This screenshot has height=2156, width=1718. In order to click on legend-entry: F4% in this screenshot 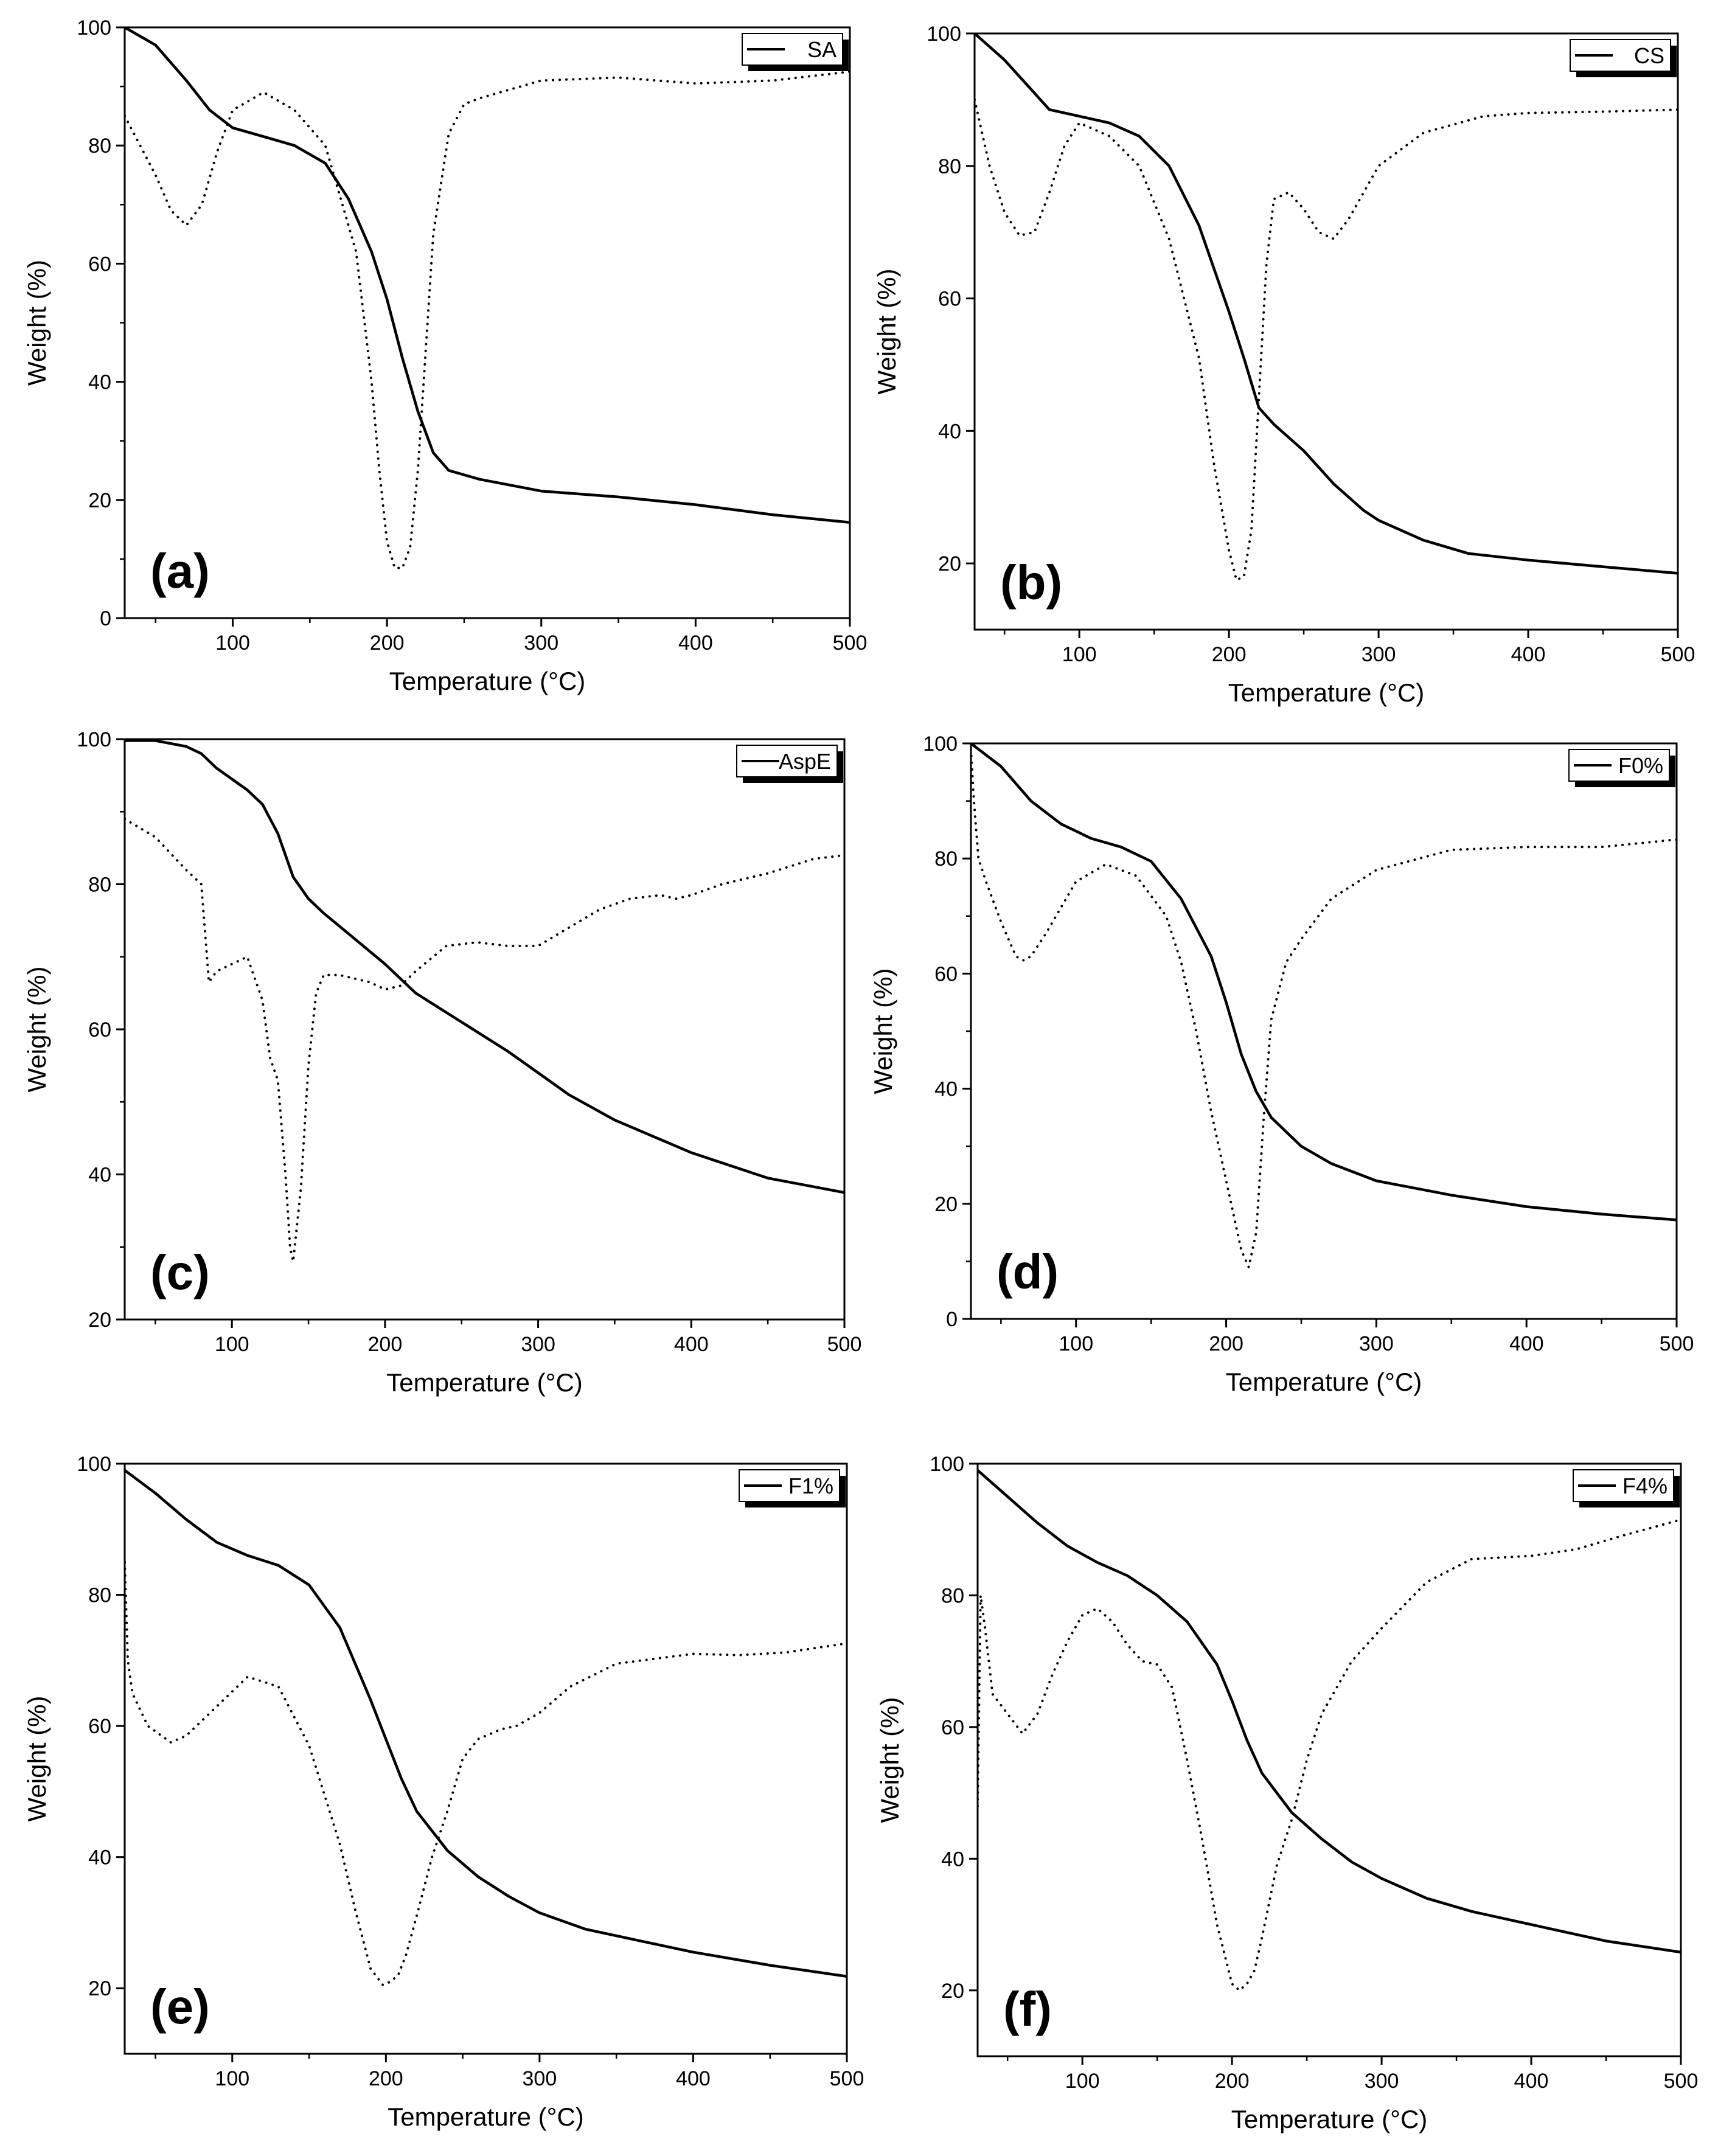, I will do `click(1645, 1486)`.